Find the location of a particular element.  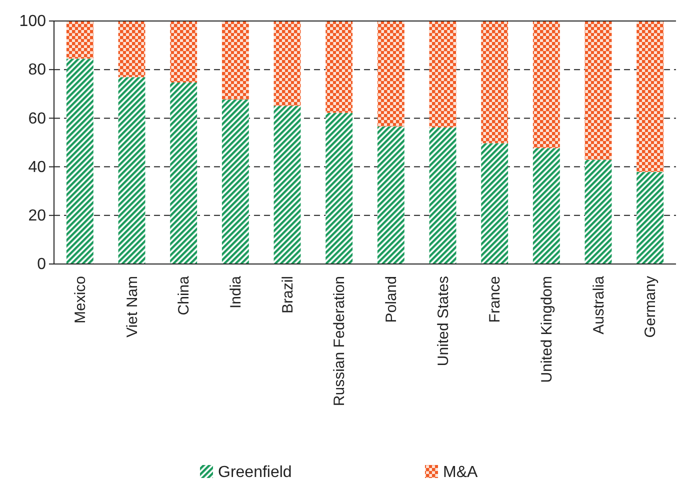

y-tick-label: 0 is located at coordinates (41, 265).